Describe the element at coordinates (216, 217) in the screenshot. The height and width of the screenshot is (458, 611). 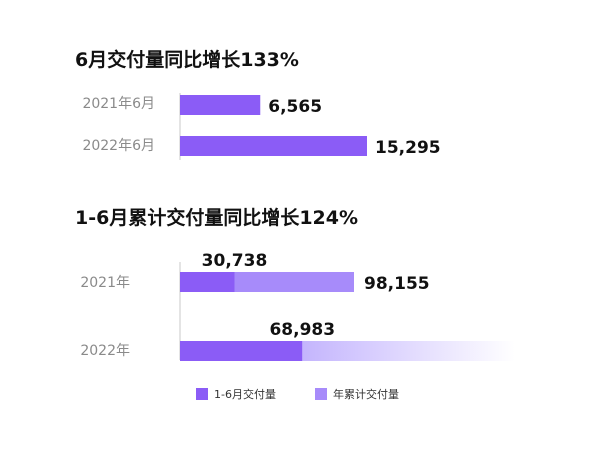
I see `chart2-title: 1-6月累计交付量同比增长124%` at that location.